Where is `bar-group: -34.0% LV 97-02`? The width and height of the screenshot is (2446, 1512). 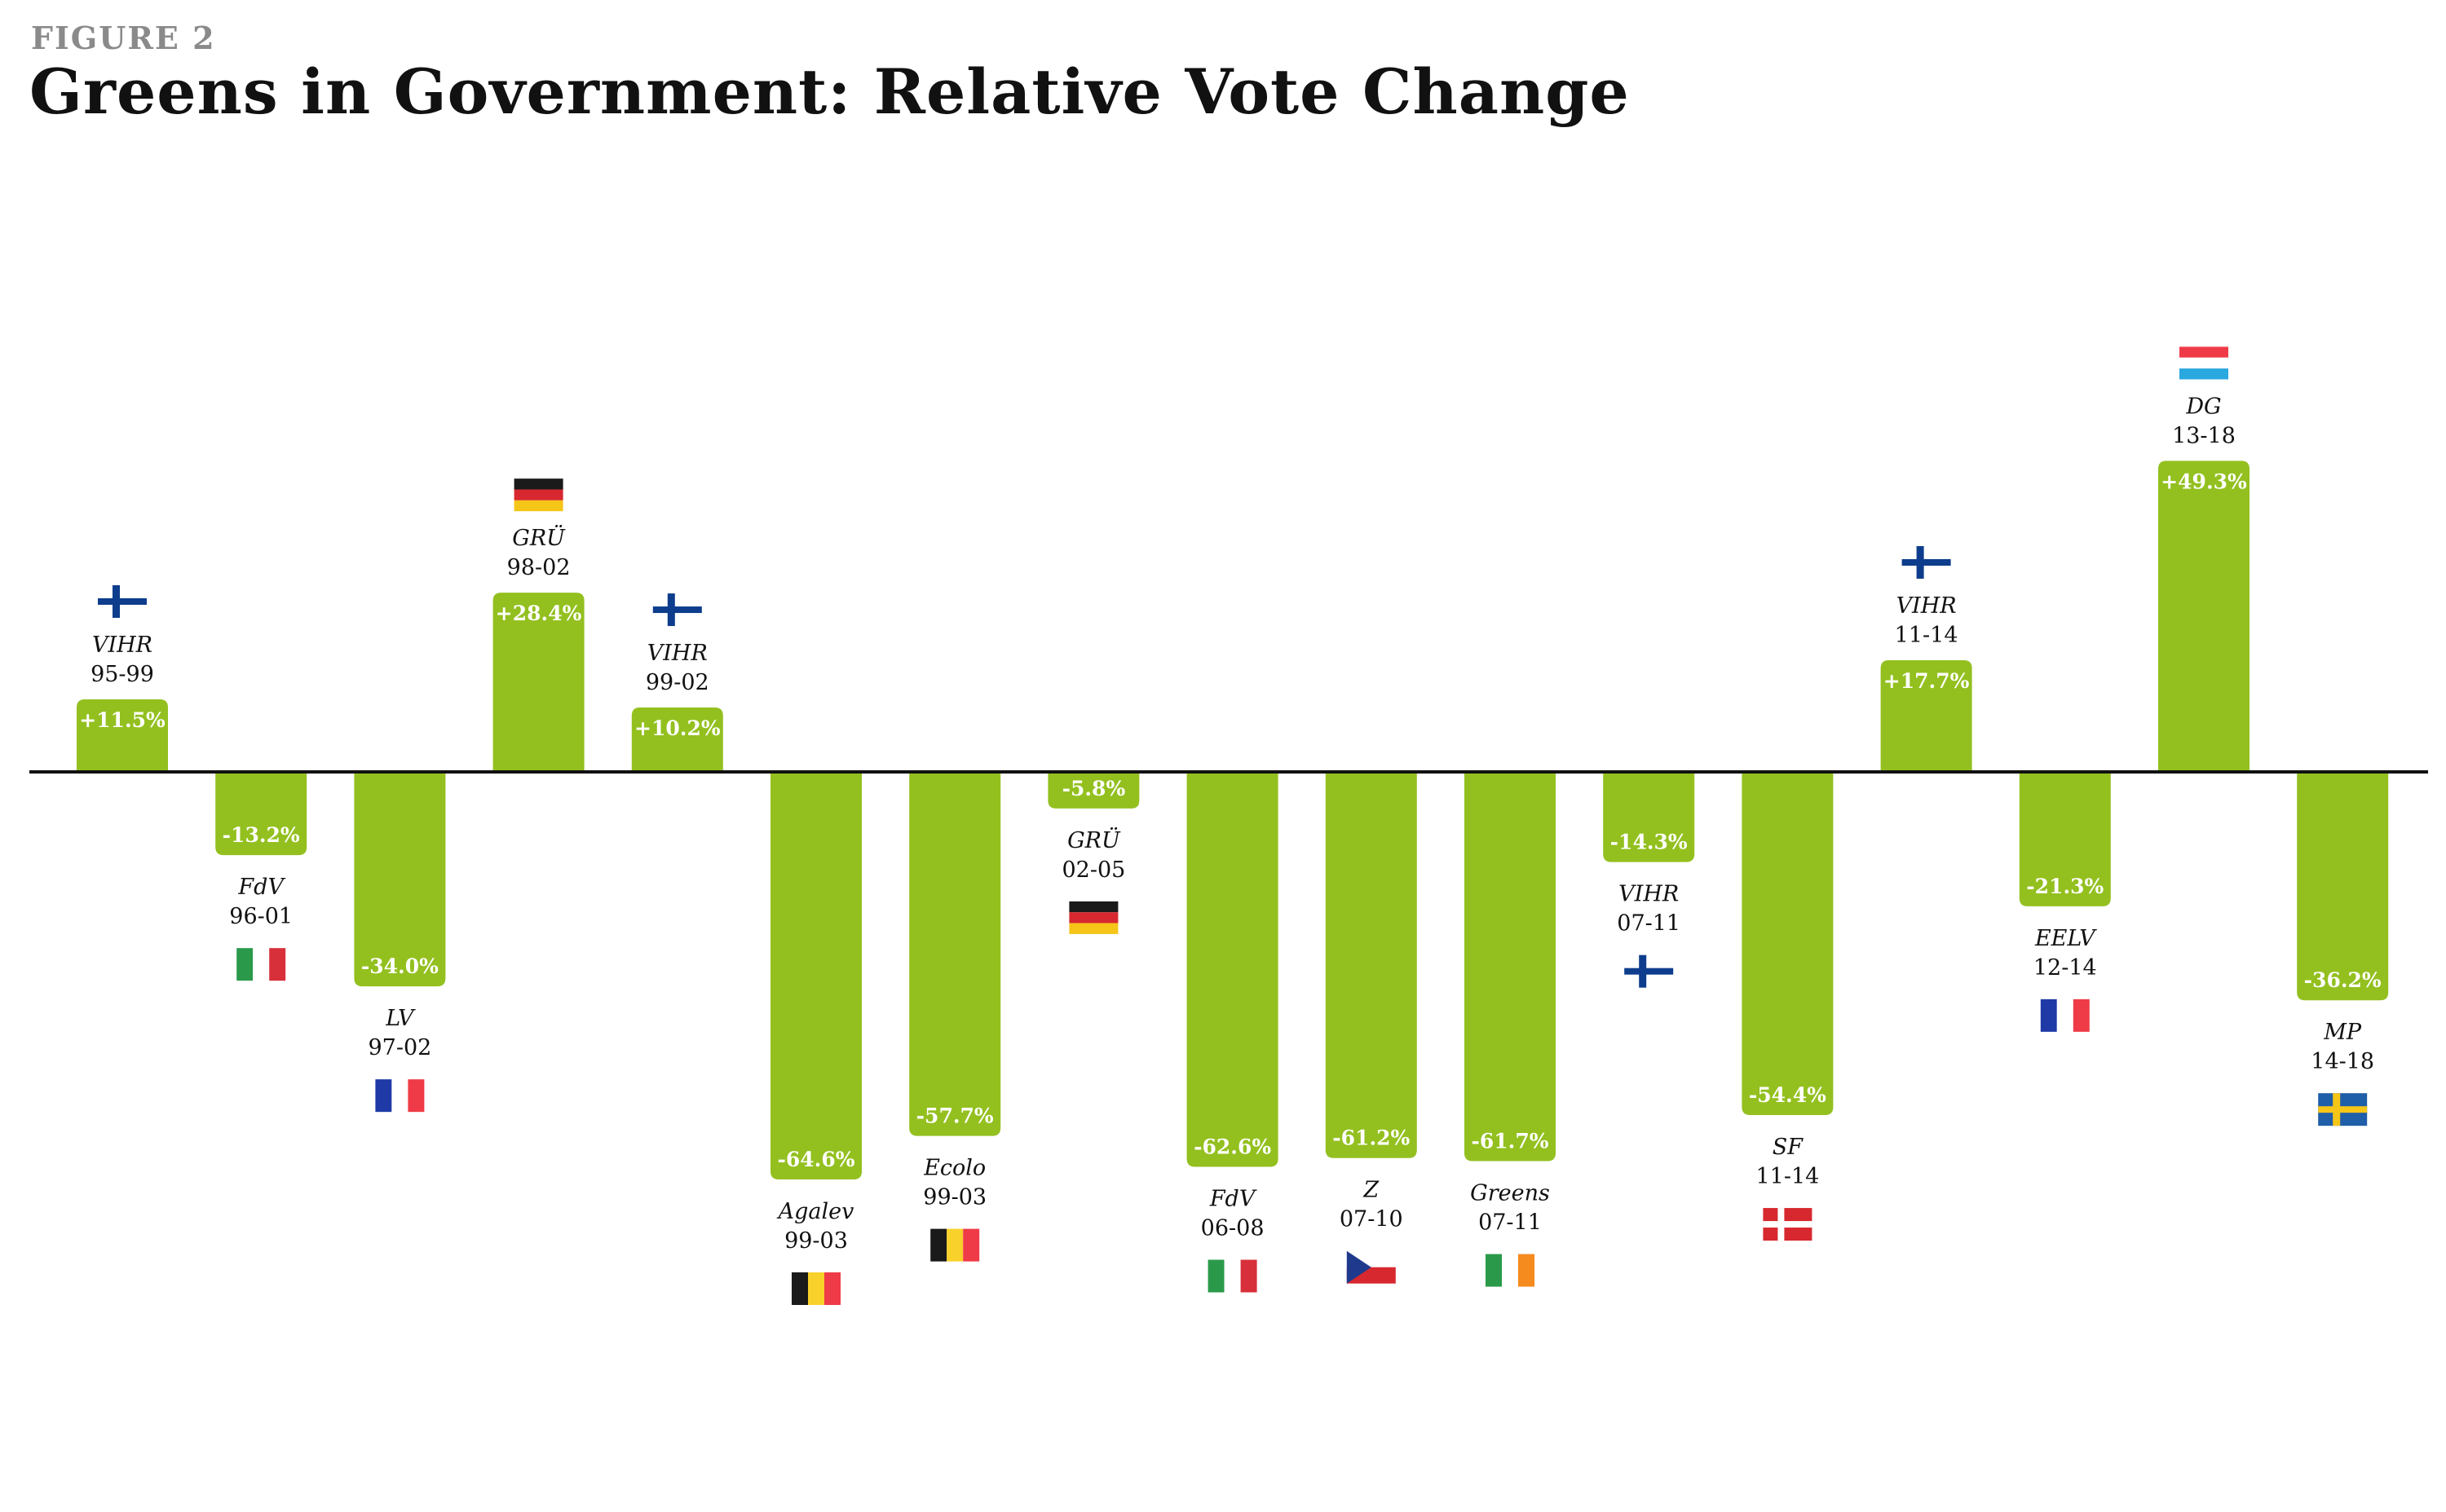
bar-group: -34.0% LV 97-02 is located at coordinates (400, 943).